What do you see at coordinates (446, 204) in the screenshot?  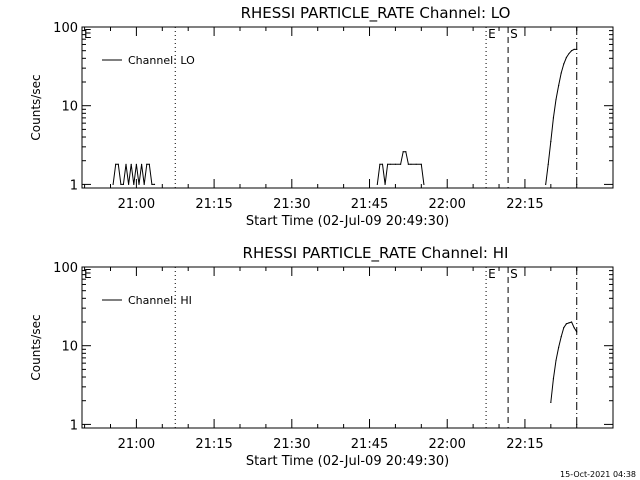 I see `chart-1-x-tick-label: 22:00` at bounding box center [446, 204].